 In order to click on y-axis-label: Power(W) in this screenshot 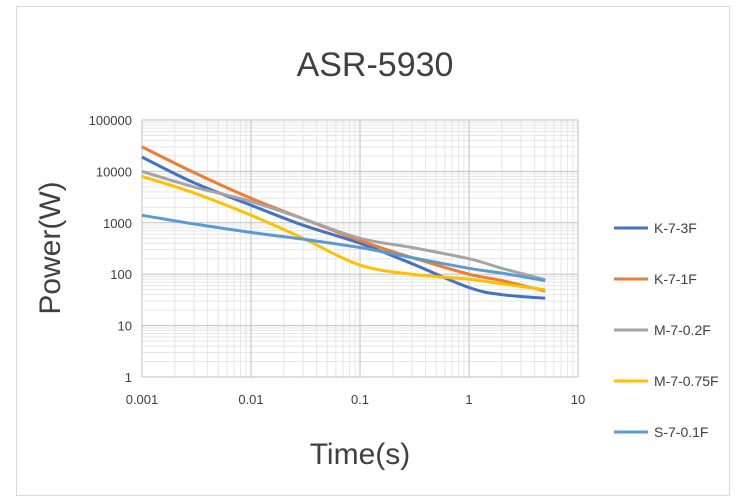, I will do `click(50, 247)`.